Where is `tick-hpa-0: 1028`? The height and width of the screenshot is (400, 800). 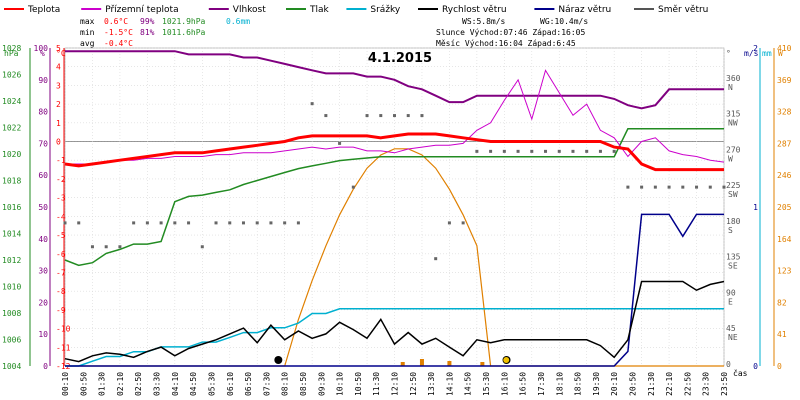 tick-hpa-0: 1028 is located at coordinates (11, 48).